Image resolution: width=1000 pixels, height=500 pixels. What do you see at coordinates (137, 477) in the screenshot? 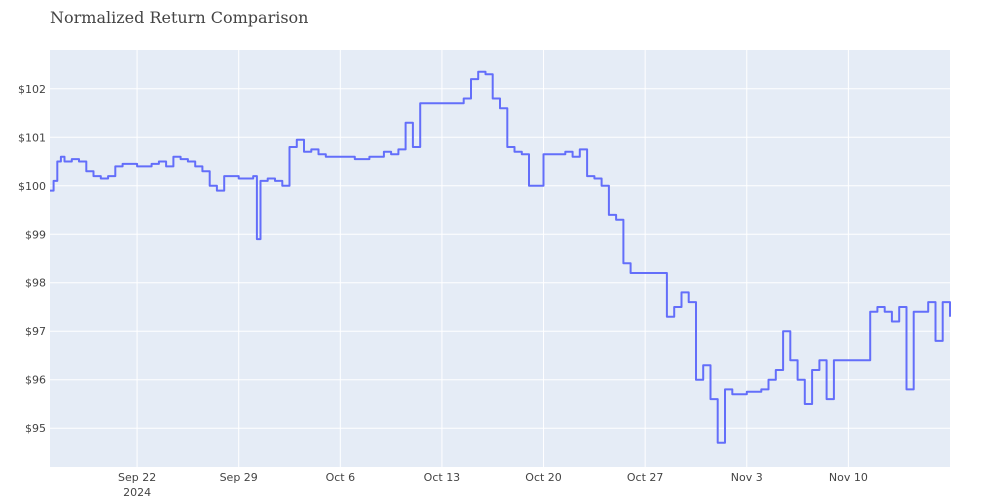
I see `x-tick-label: Sep 22` at bounding box center [137, 477].